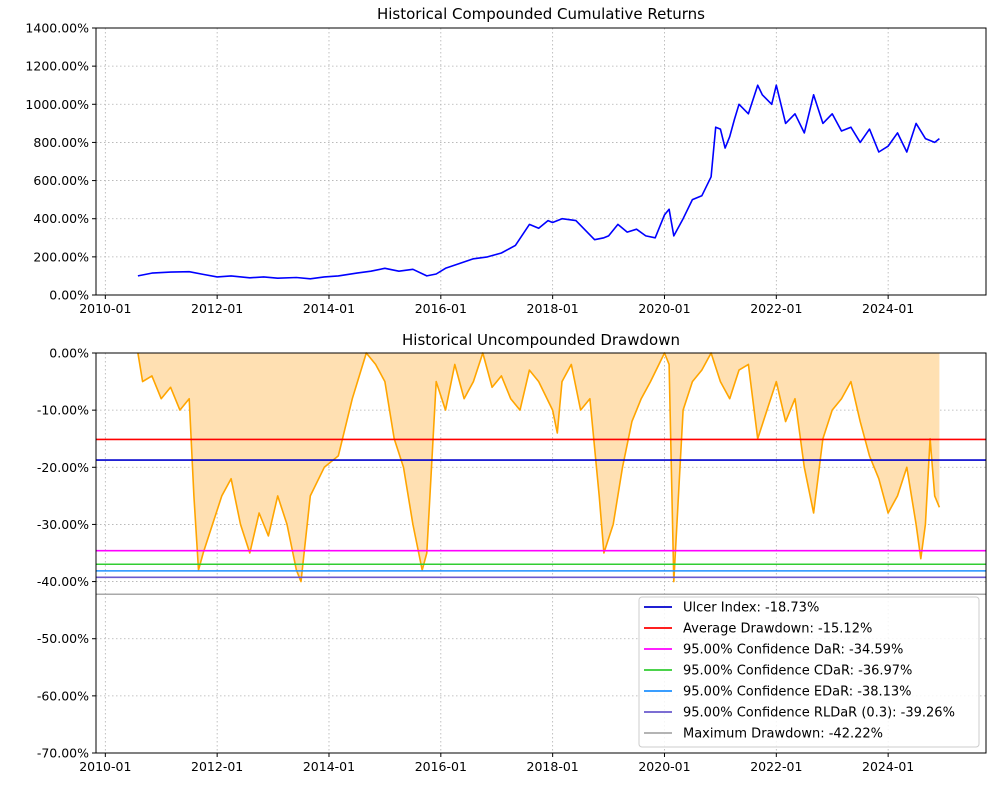 This screenshot has width=1000, height=785. I want to click on y-tick-label: -10.00%, so click(63, 410).